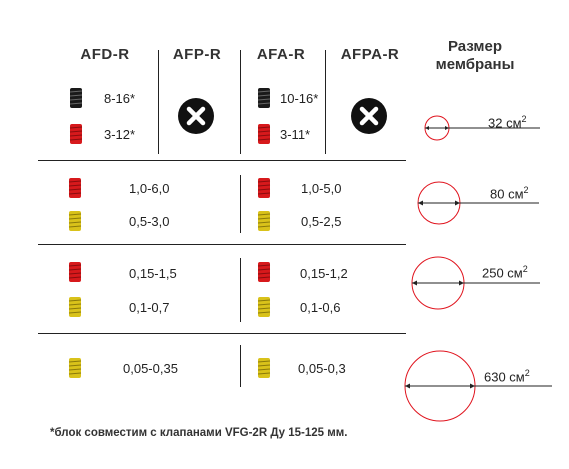  Describe the element at coordinates (322, 368) in the screenshot. I see `afa-yellow-range: 0,05-0,3` at that location.